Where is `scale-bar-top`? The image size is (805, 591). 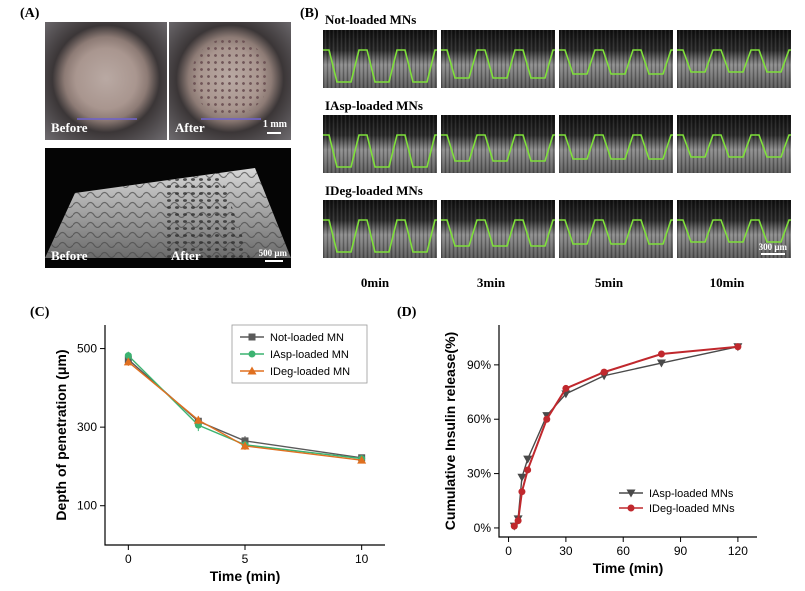 scale-bar-top is located at coordinates (274, 133).